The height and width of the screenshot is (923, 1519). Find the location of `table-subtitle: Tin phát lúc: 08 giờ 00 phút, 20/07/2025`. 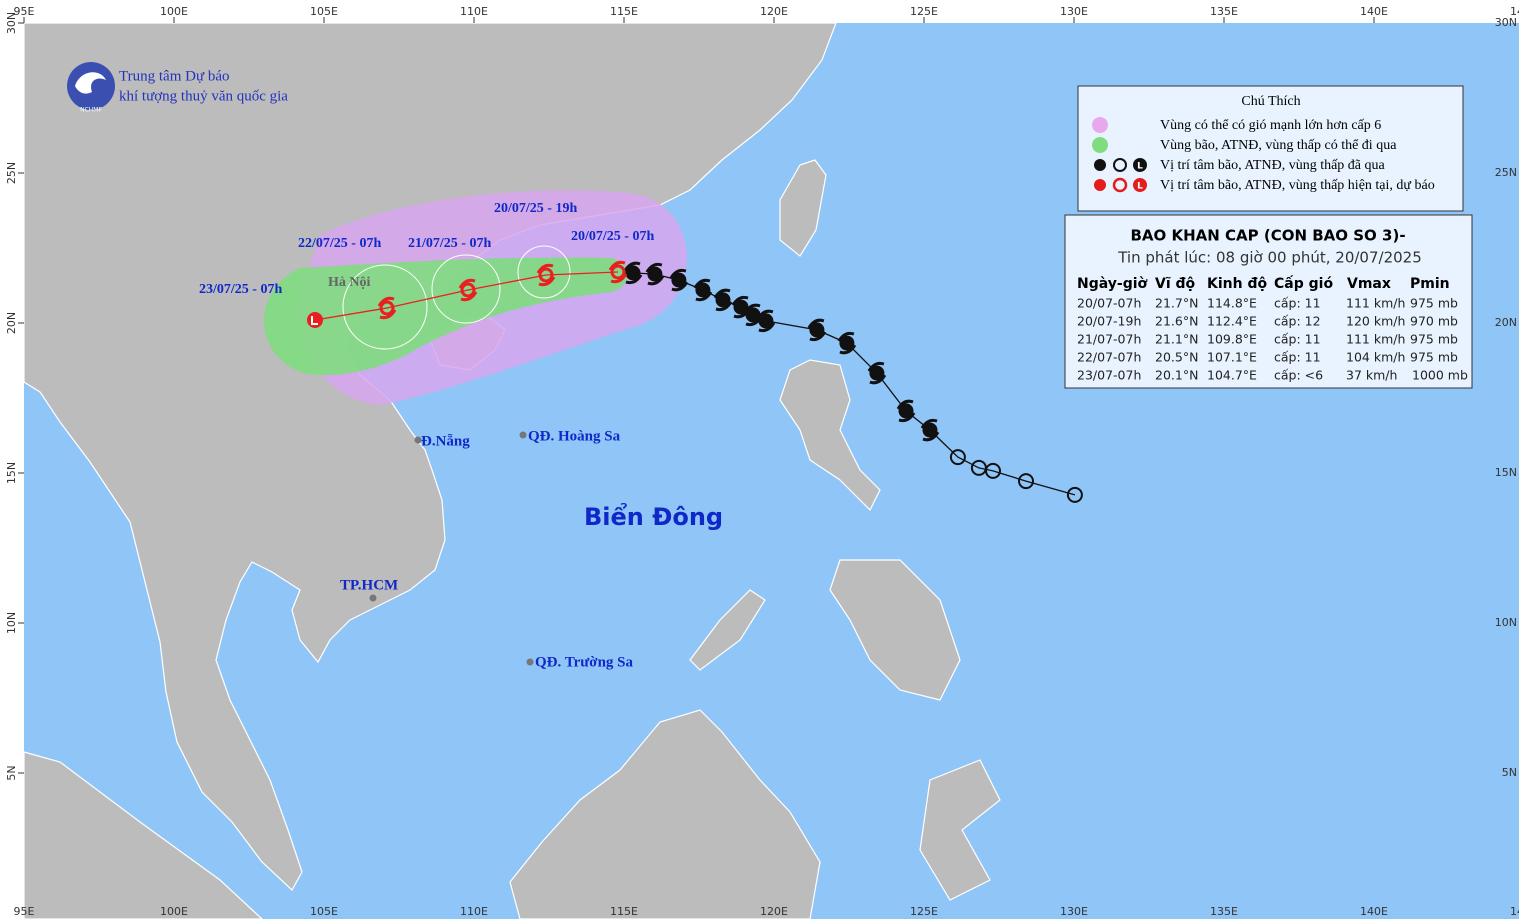

table-subtitle: Tin phát lúc: 08 giờ 00 phút, 20/07/2025 is located at coordinates (1269, 258).